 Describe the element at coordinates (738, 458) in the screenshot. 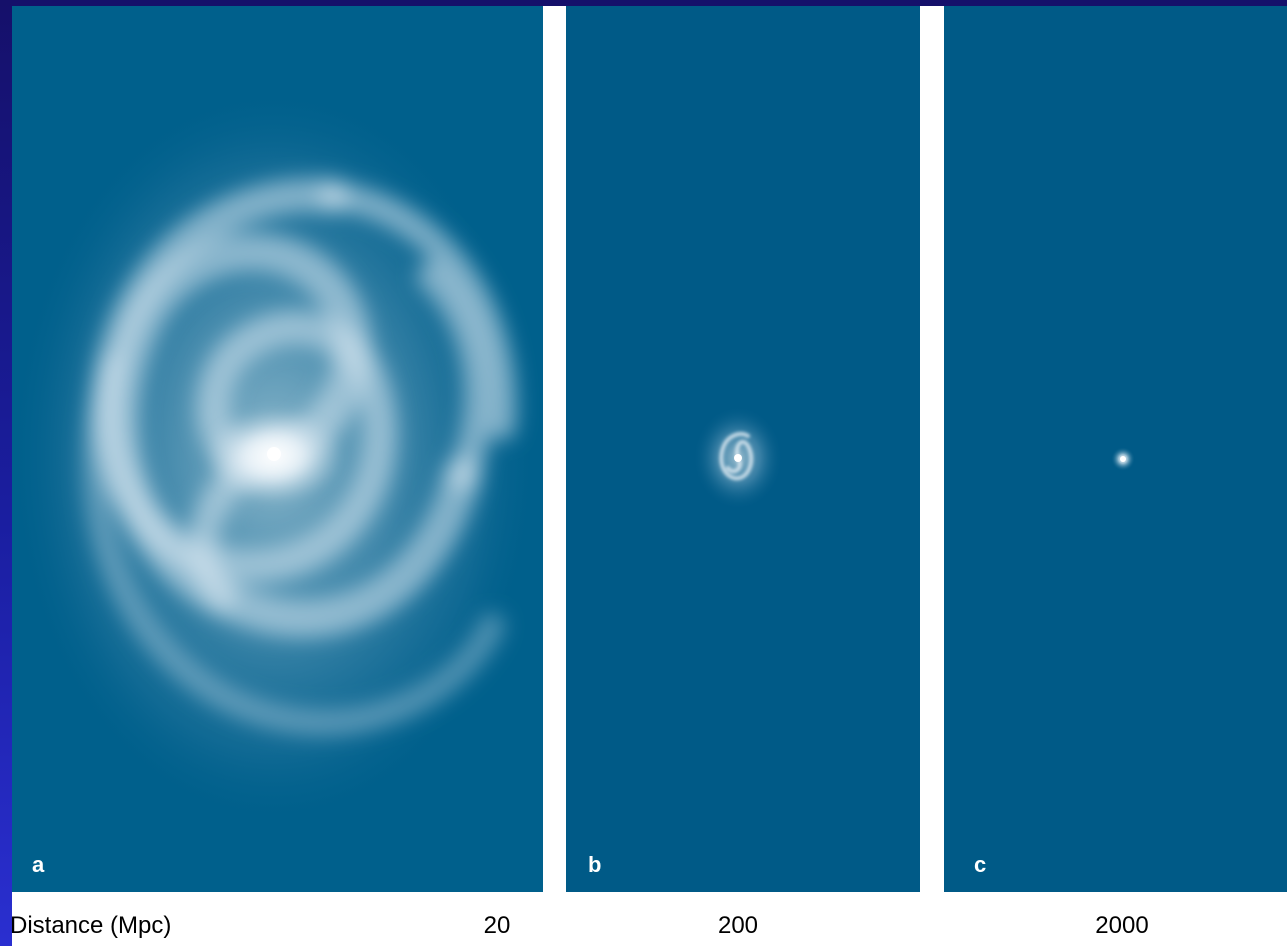

I see `spiral-galaxy-mid` at that location.